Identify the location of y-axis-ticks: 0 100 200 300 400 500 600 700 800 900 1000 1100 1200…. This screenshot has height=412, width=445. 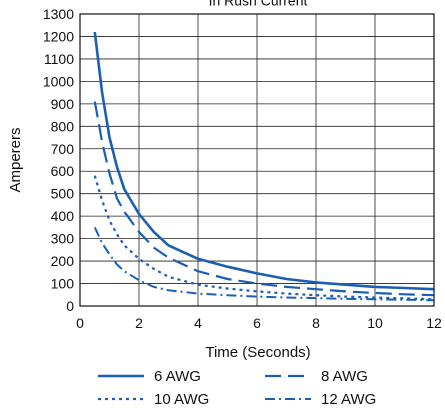
(58, 160).